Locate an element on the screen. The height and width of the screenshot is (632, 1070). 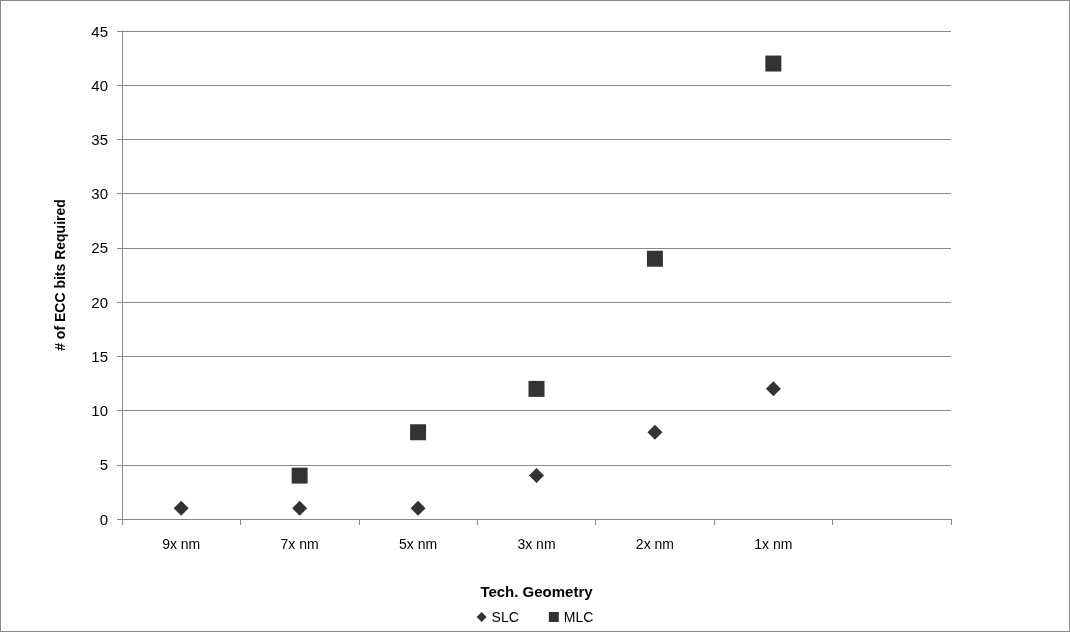
legend-label: MLC is located at coordinates (578, 617).